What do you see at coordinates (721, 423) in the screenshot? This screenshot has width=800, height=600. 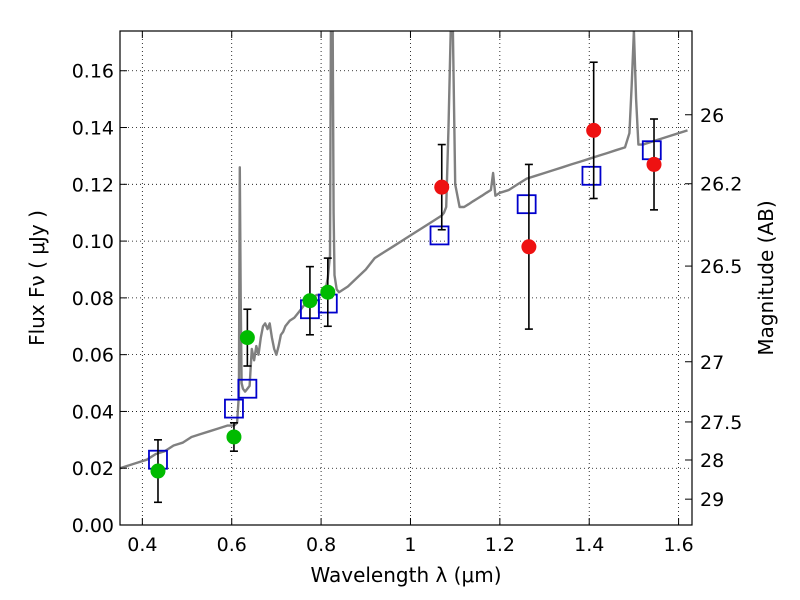 I see `right-tick-label: 27.5` at bounding box center [721, 423].